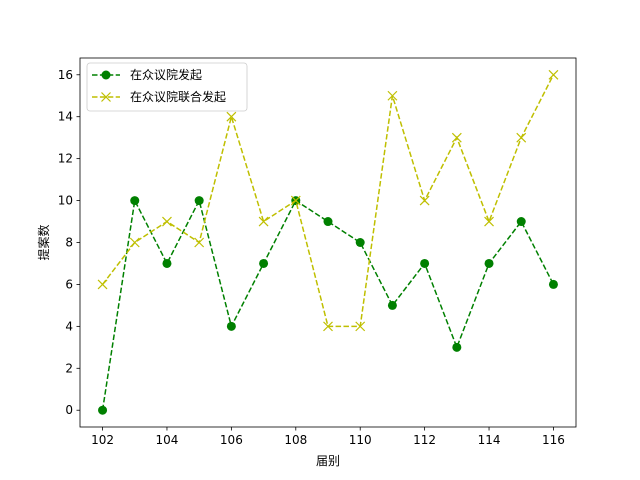 The width and height of the screenshot is (640, 480). I want to click on legend-label-2: 在众议院联合发起, so click(178, 96).